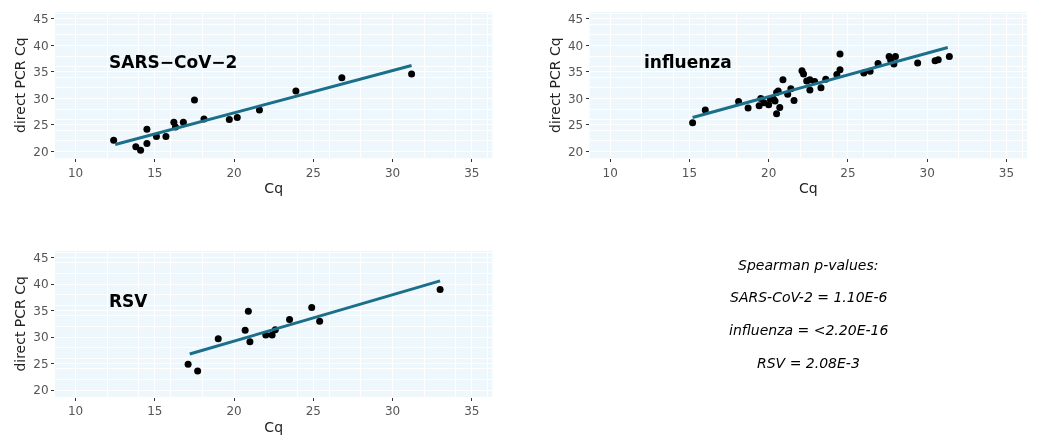 This screenshot has width=1042, height=444. I want to click on text: influenza = <2.20E-16, so click(809, 330).